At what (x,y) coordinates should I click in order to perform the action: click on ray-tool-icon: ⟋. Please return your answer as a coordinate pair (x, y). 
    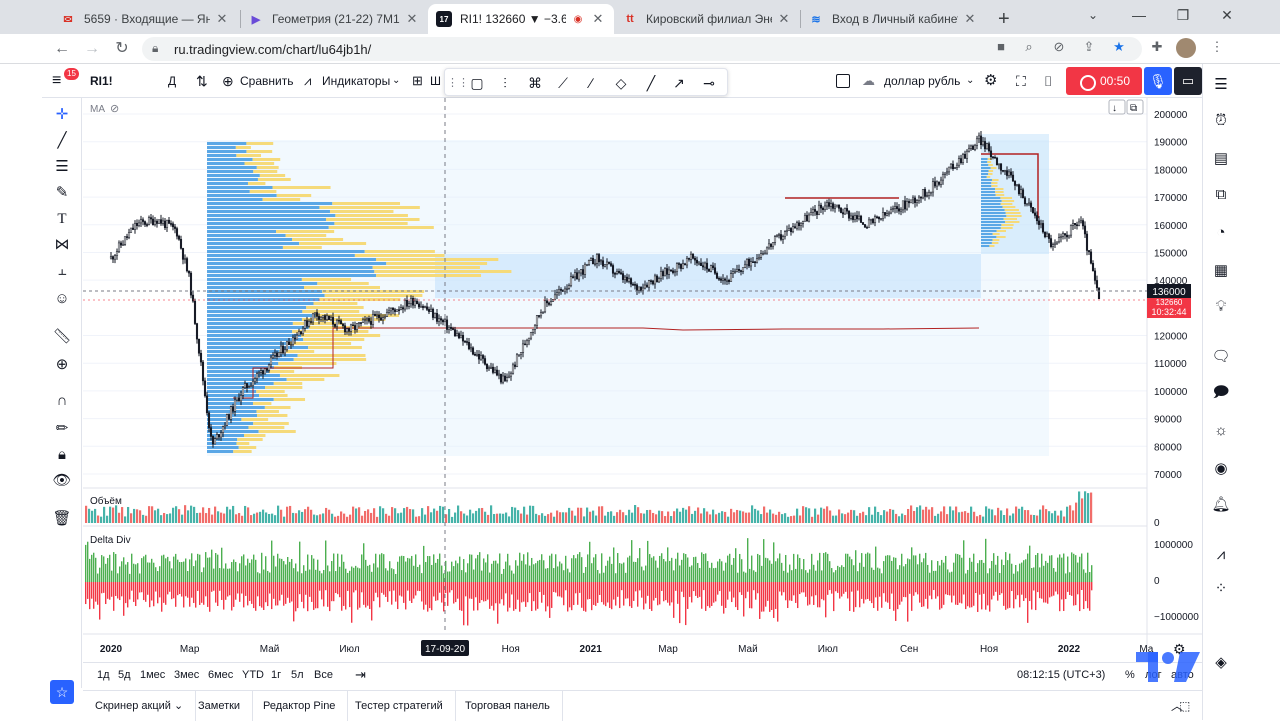
    Looking at the image, I should click on (563, 83).